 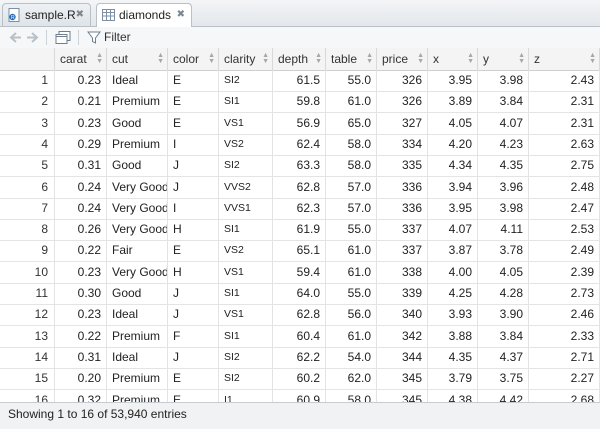 What do you see at coordinates (351, 230) in the screenshot?
I see `cell-table: 55.0` at bounding box center [351, 230].